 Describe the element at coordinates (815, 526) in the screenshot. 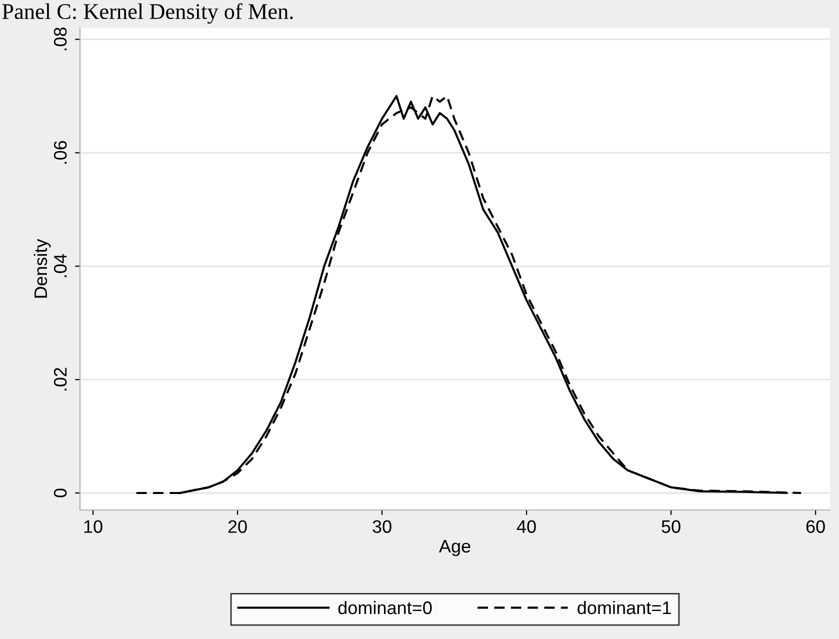

I see `x-tick-label: 60` at that location.